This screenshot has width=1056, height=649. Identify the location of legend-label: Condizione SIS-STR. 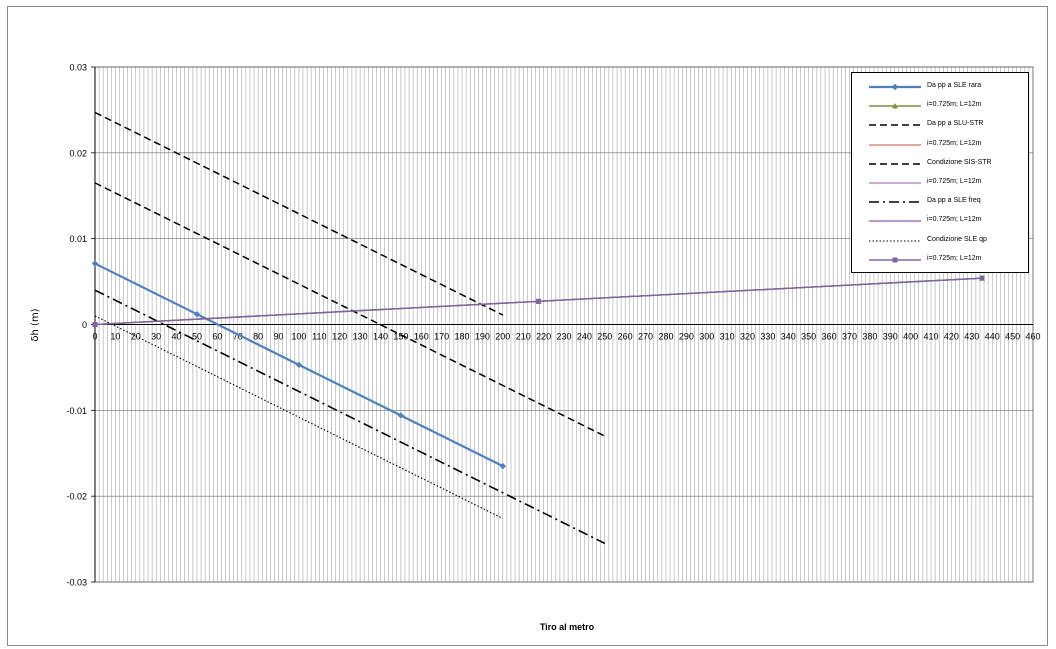
(959, 162).